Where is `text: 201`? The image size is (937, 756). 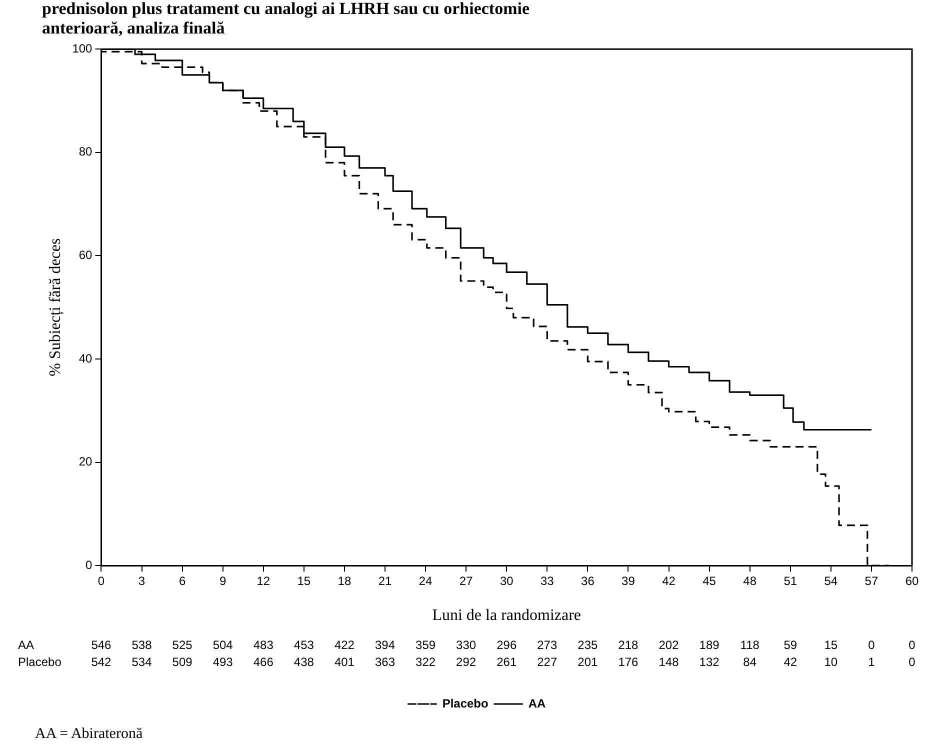 text: 201 is located at coordinates (588, 661).